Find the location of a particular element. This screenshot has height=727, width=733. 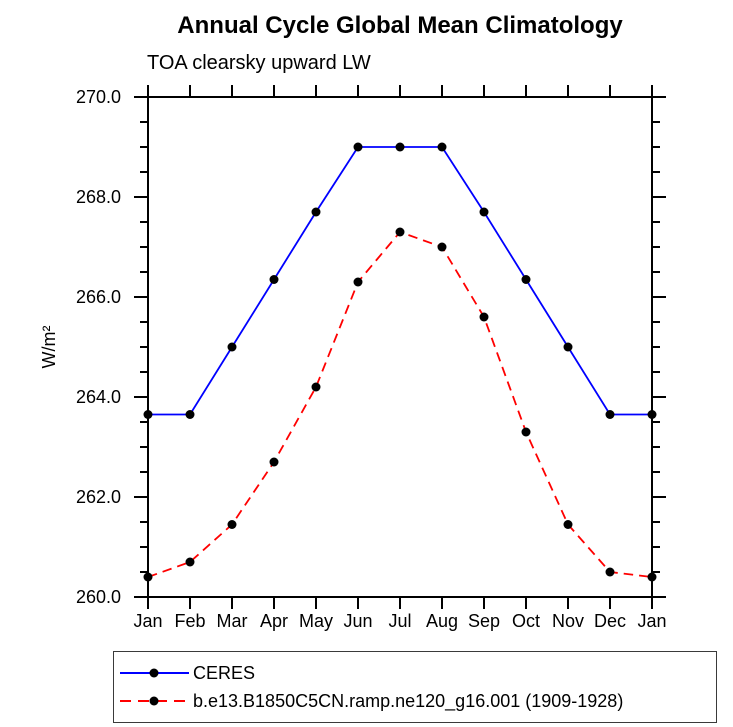

x-tick-label: Oct is located at coordinates (526, 621).